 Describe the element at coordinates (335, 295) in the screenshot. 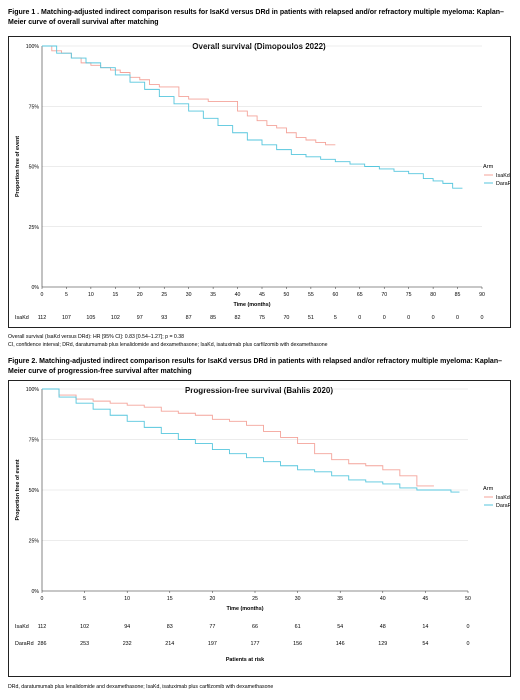

I see `x-tick-label: 60` at that location.